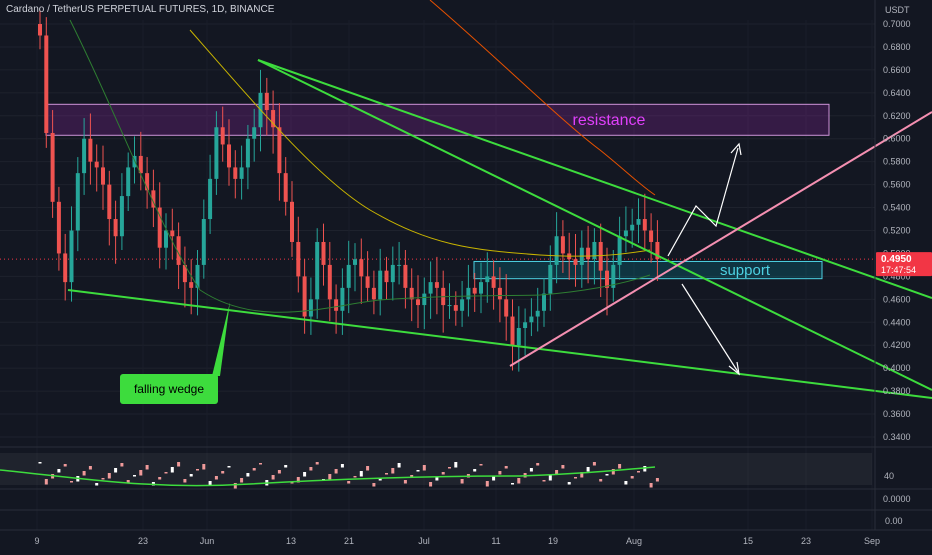  What do you see at coordinates (897, 47) in the screenshot?
I see `price-tick-label: 0.6800` at bounding box center [897, 47].